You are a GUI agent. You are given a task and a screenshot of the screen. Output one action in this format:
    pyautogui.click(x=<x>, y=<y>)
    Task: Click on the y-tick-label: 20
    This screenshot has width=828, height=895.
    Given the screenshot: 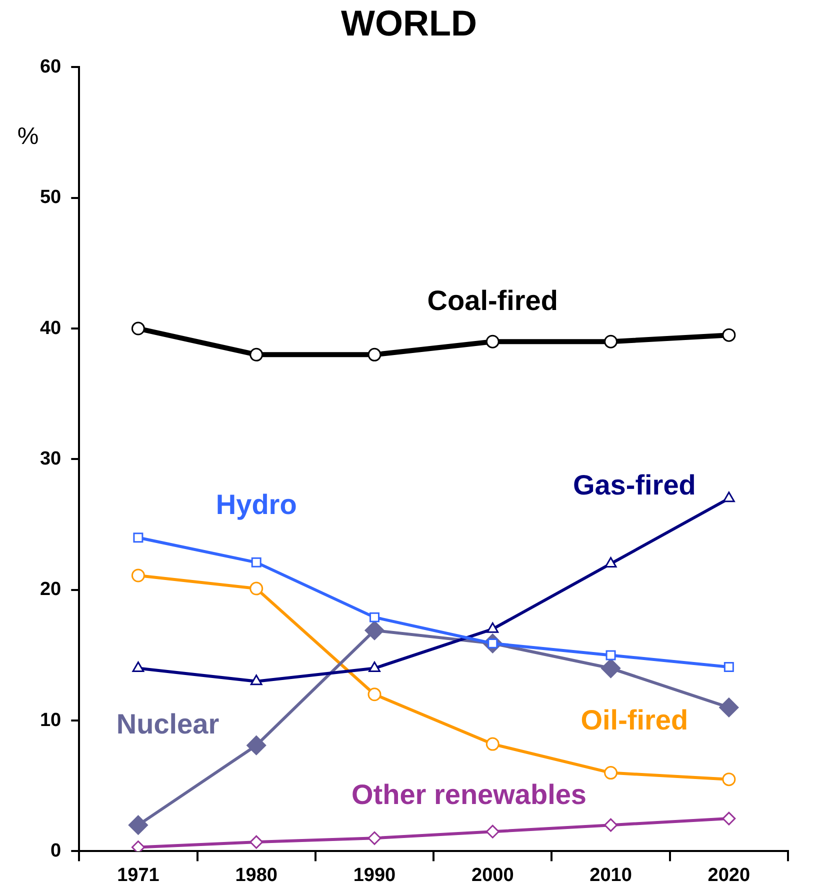 What is the action you would take?
    pyautogui.click(x=51, y=589)
    